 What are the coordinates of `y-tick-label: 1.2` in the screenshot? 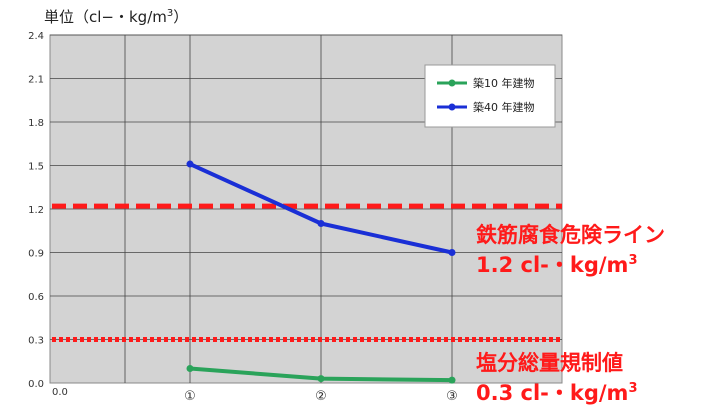 It's located at (36, 210).